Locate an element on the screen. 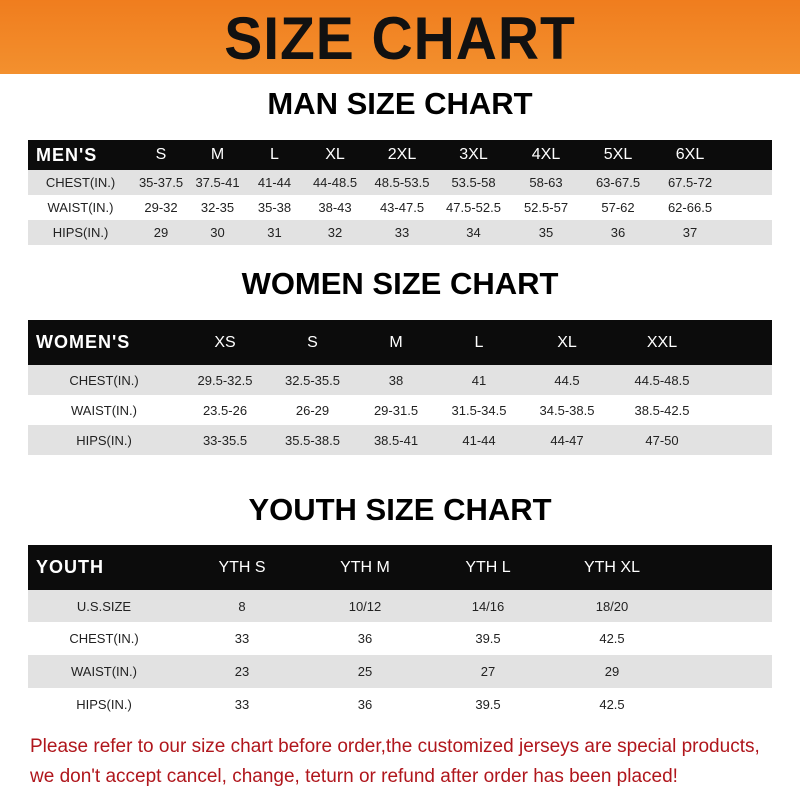 The width and height of the screenshot is (800, 800). table-cell: 58-63 is located at coordinates (546, 182).